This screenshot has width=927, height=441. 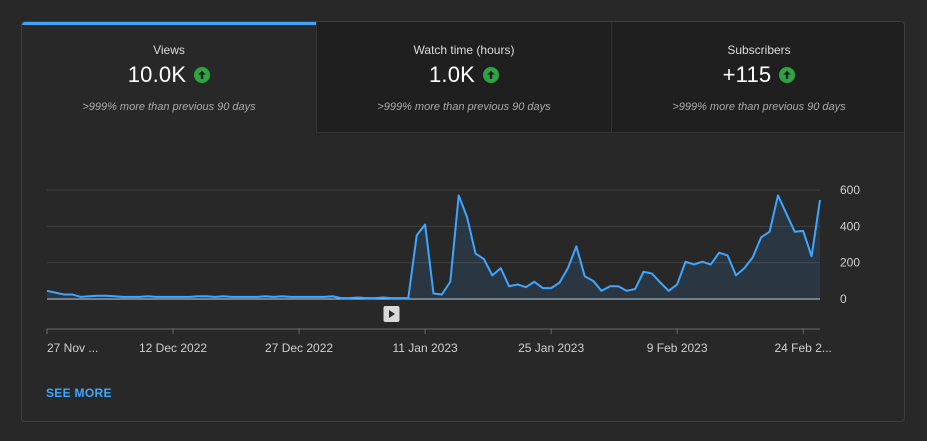 What do you see at coordinates (169, 50) in the screenshot?
I see `tab-label: Views` at bounding box center [169, 50].